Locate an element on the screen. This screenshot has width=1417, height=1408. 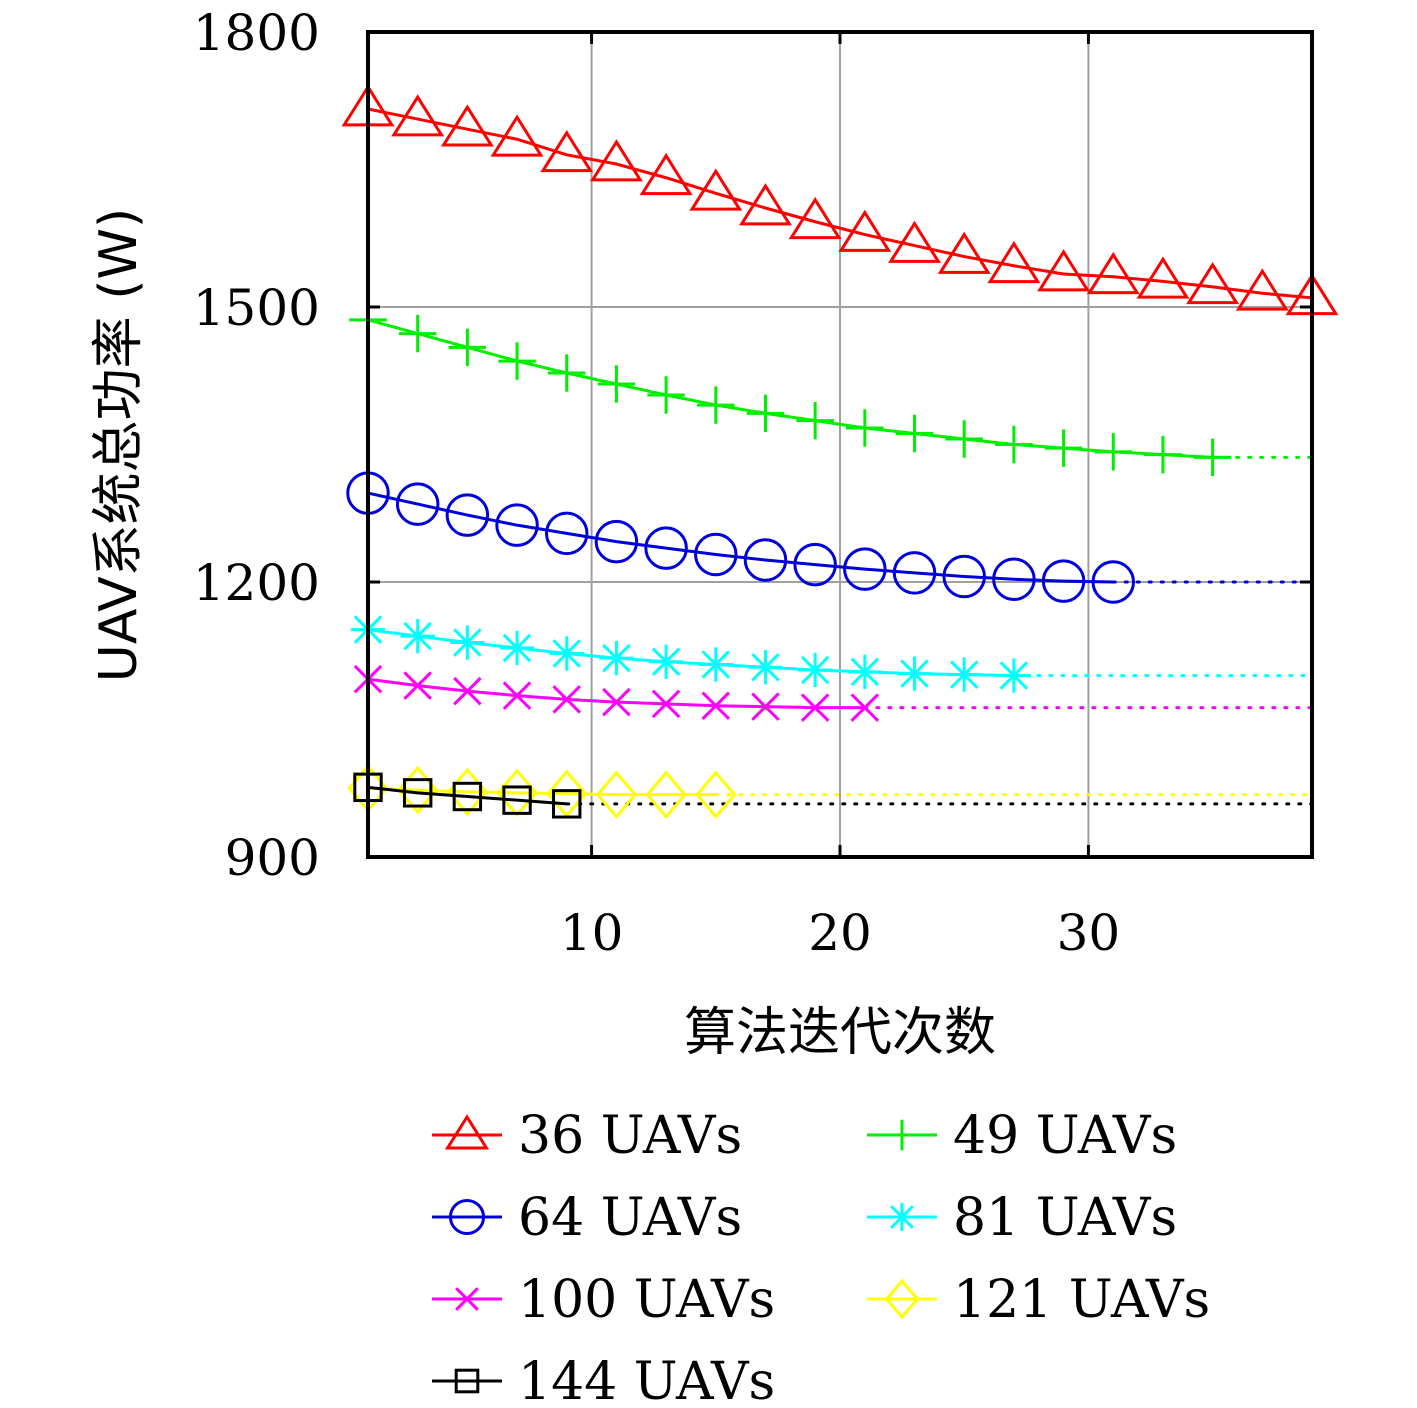
legend-item: 144 UAVs is located at coordinates (603, 1380).